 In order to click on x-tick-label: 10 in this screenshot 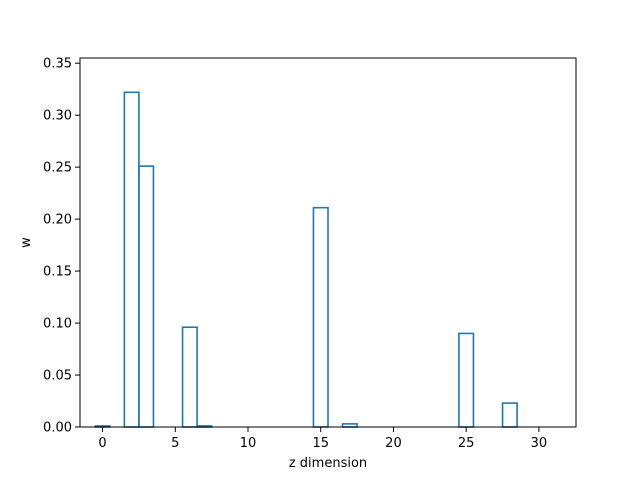, I will do `click(248, 443)`.